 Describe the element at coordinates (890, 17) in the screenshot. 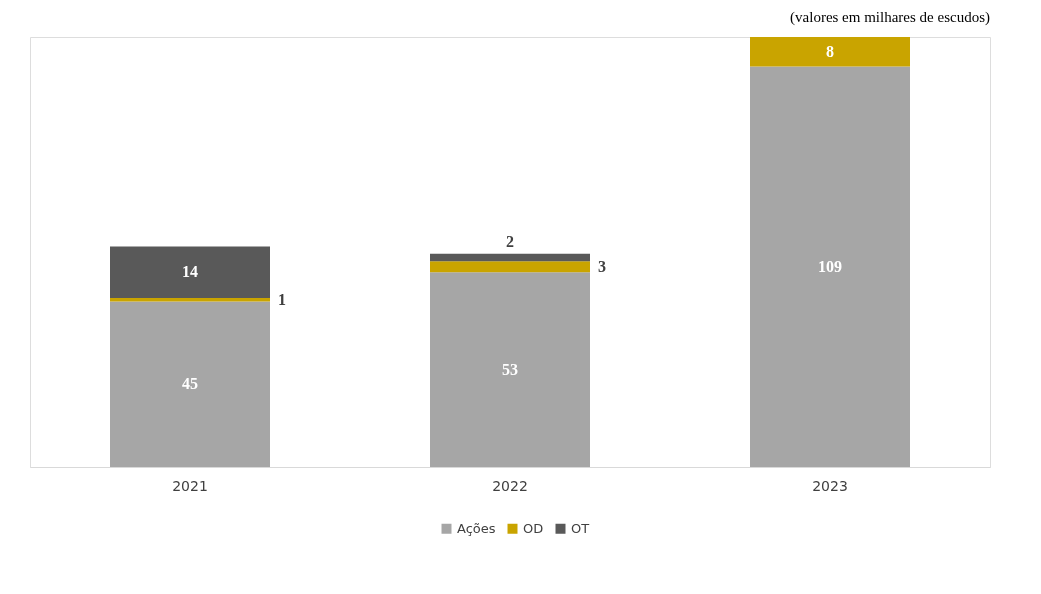

I see `text: (valores em milhares de escudos)` at that location.